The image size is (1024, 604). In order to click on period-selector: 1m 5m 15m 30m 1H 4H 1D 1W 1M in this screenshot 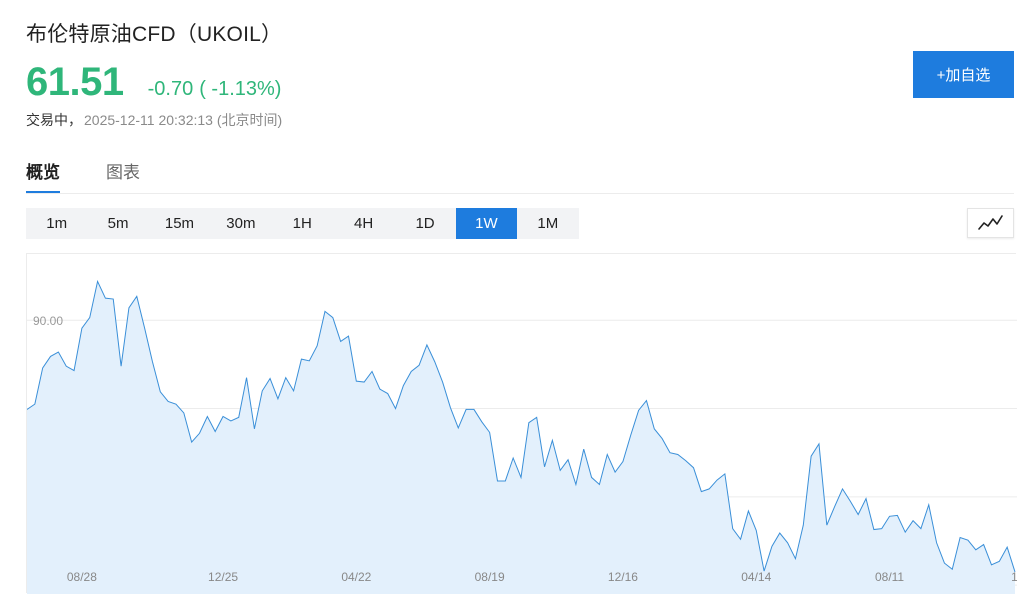, I will do `click(302, 223)`.